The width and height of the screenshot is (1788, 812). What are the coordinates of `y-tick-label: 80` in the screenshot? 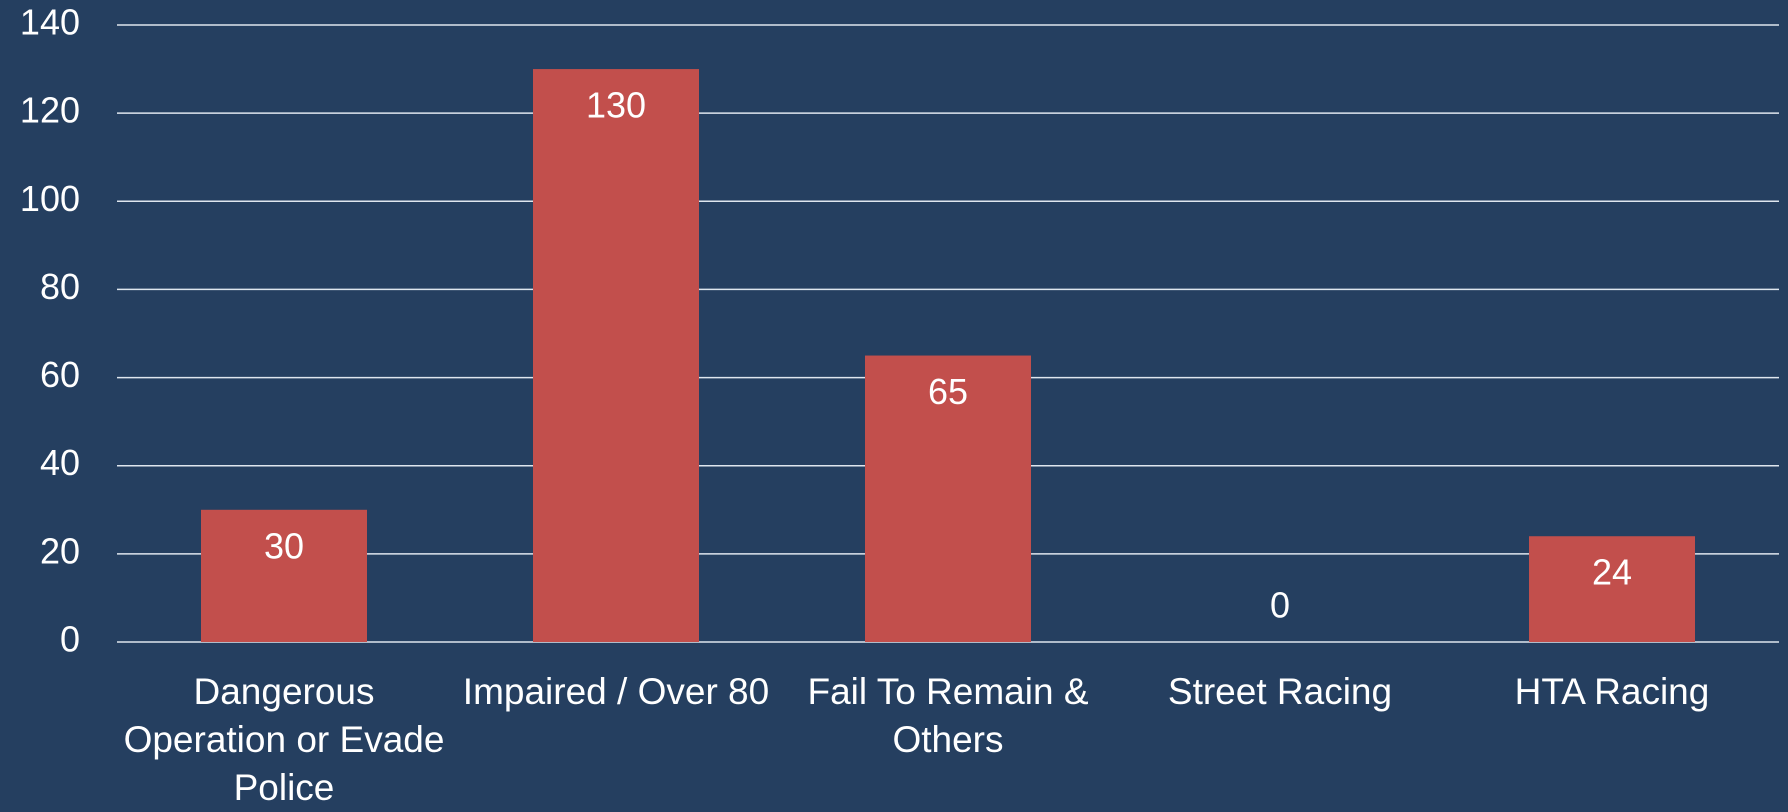 It's located at (60, 286).